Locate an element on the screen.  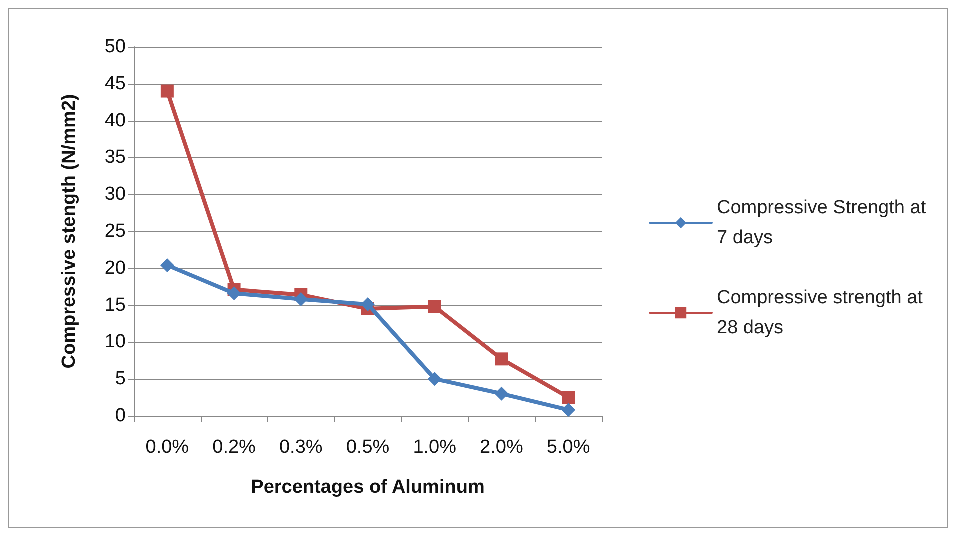
x-tick-label: 2.0% is located at coordinates (502, 447).